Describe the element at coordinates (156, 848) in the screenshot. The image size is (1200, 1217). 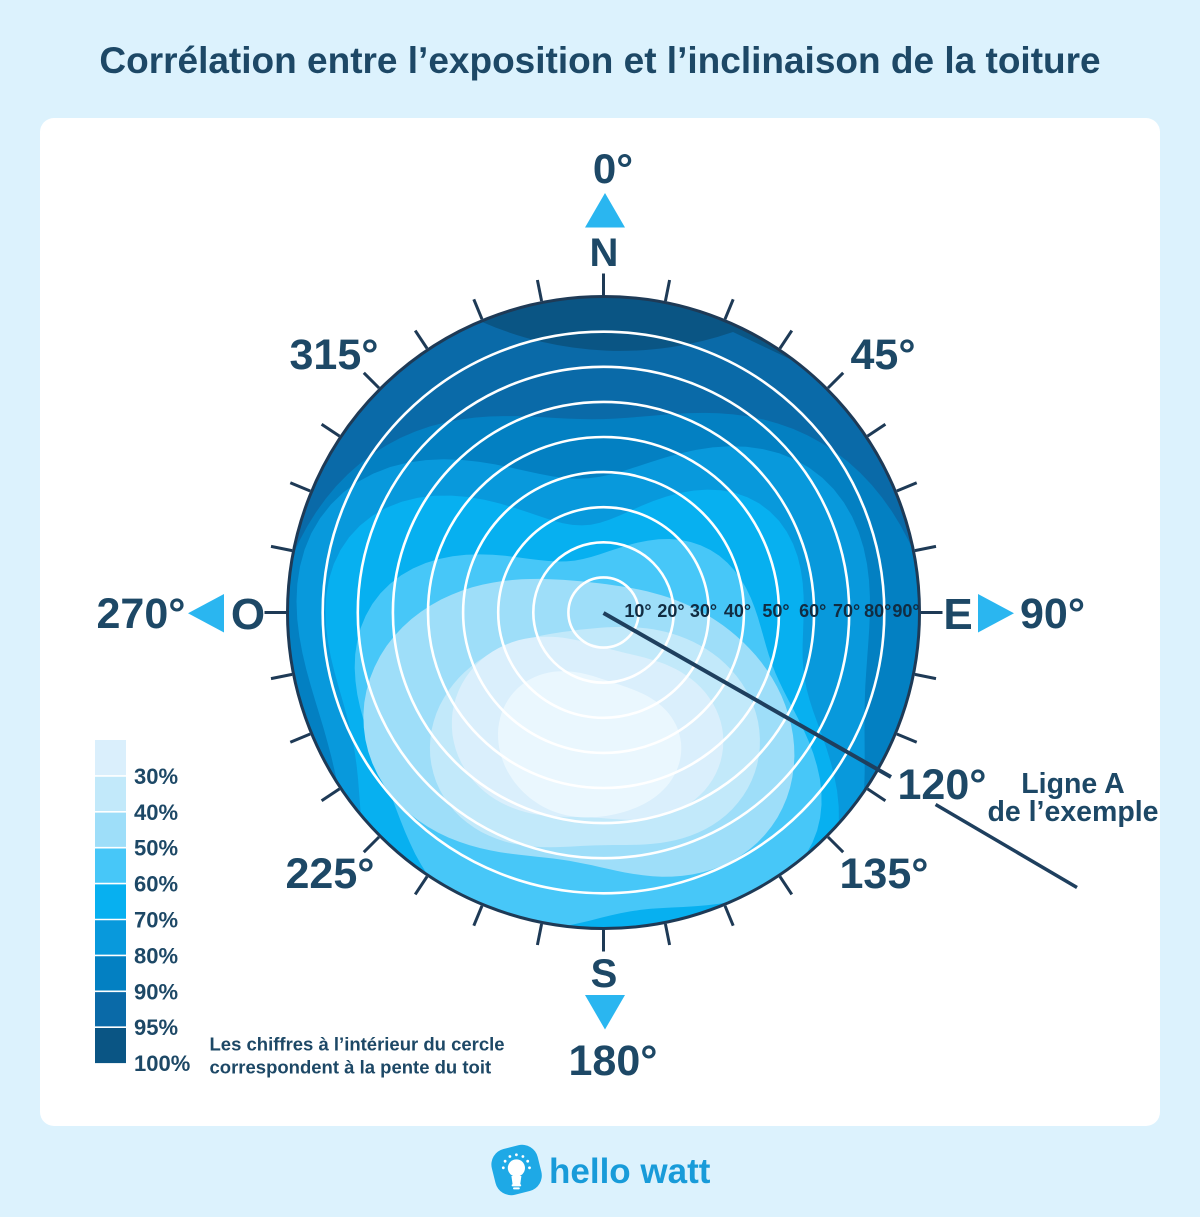
I see `svg-text: 50%` at that location.